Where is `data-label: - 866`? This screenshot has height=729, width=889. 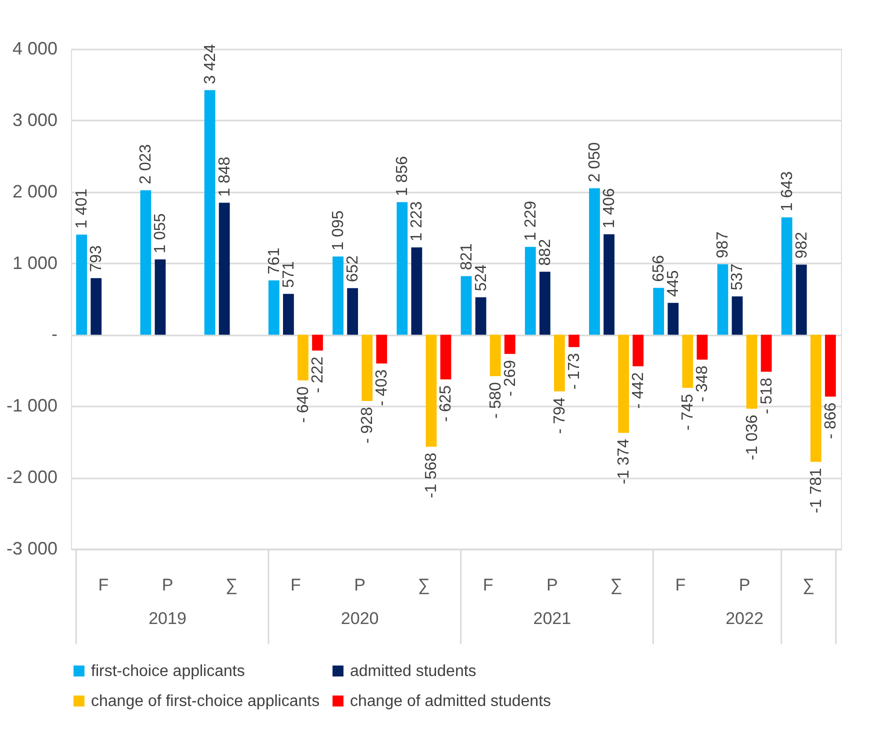 data-label: - 866 is located at coordinates (831, 421).